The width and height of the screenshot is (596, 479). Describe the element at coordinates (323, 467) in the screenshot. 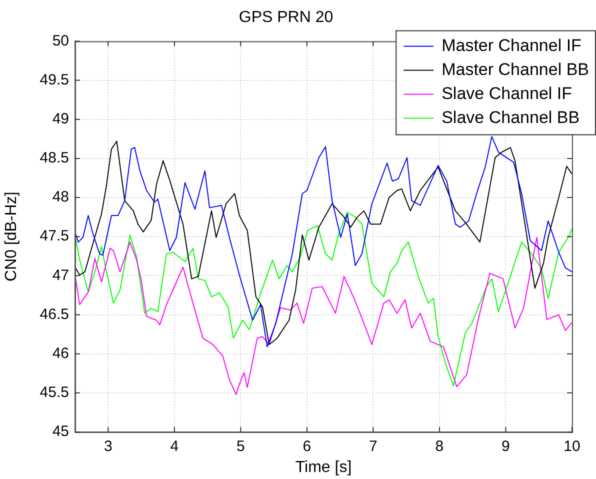

I see `x-axis-title: Time [s]` at that location.